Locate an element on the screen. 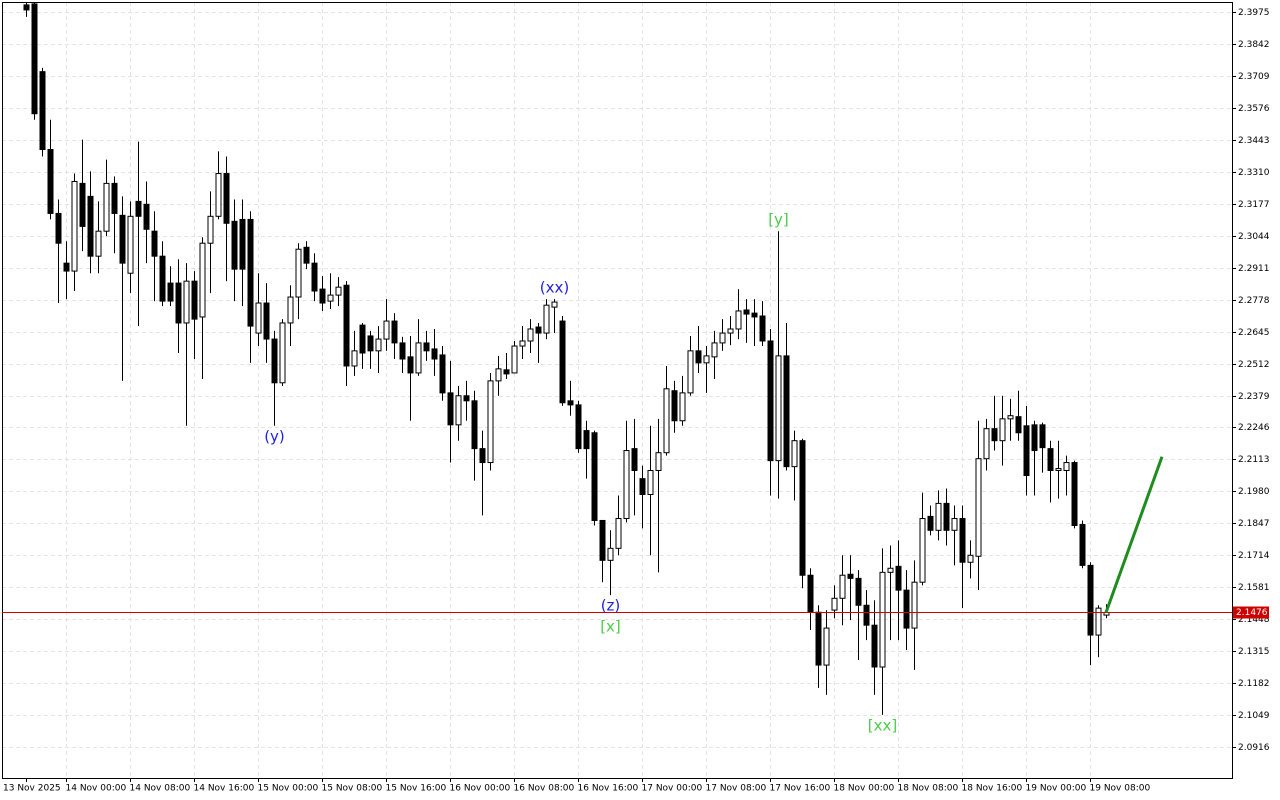 Image resolution: width=1280 pixels, height=800 pixels. y-tick-label: 2.3576 is located at coordinates (1254, 109).